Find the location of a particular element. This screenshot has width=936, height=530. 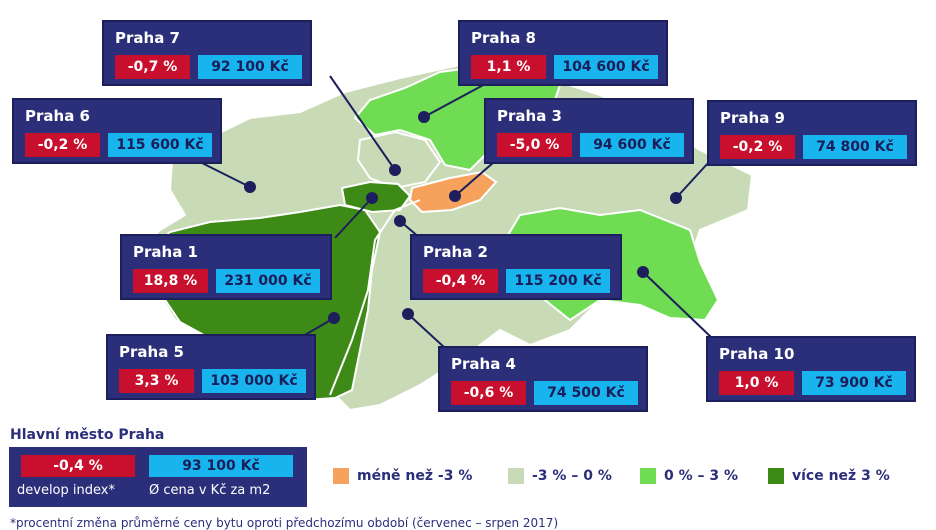

district-name: Praha 2 is located at coordinates (455, 252).